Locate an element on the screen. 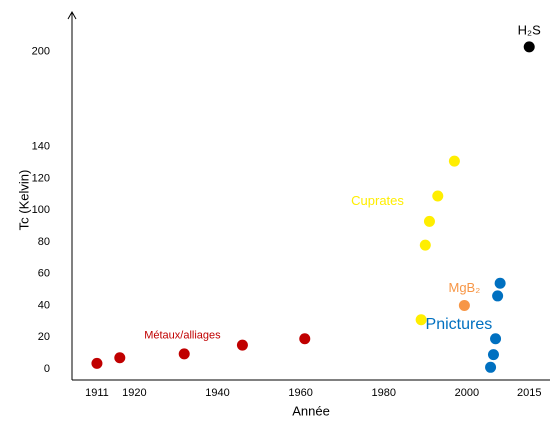  y-tick-label: 200 is located at coordinates (41, 52).